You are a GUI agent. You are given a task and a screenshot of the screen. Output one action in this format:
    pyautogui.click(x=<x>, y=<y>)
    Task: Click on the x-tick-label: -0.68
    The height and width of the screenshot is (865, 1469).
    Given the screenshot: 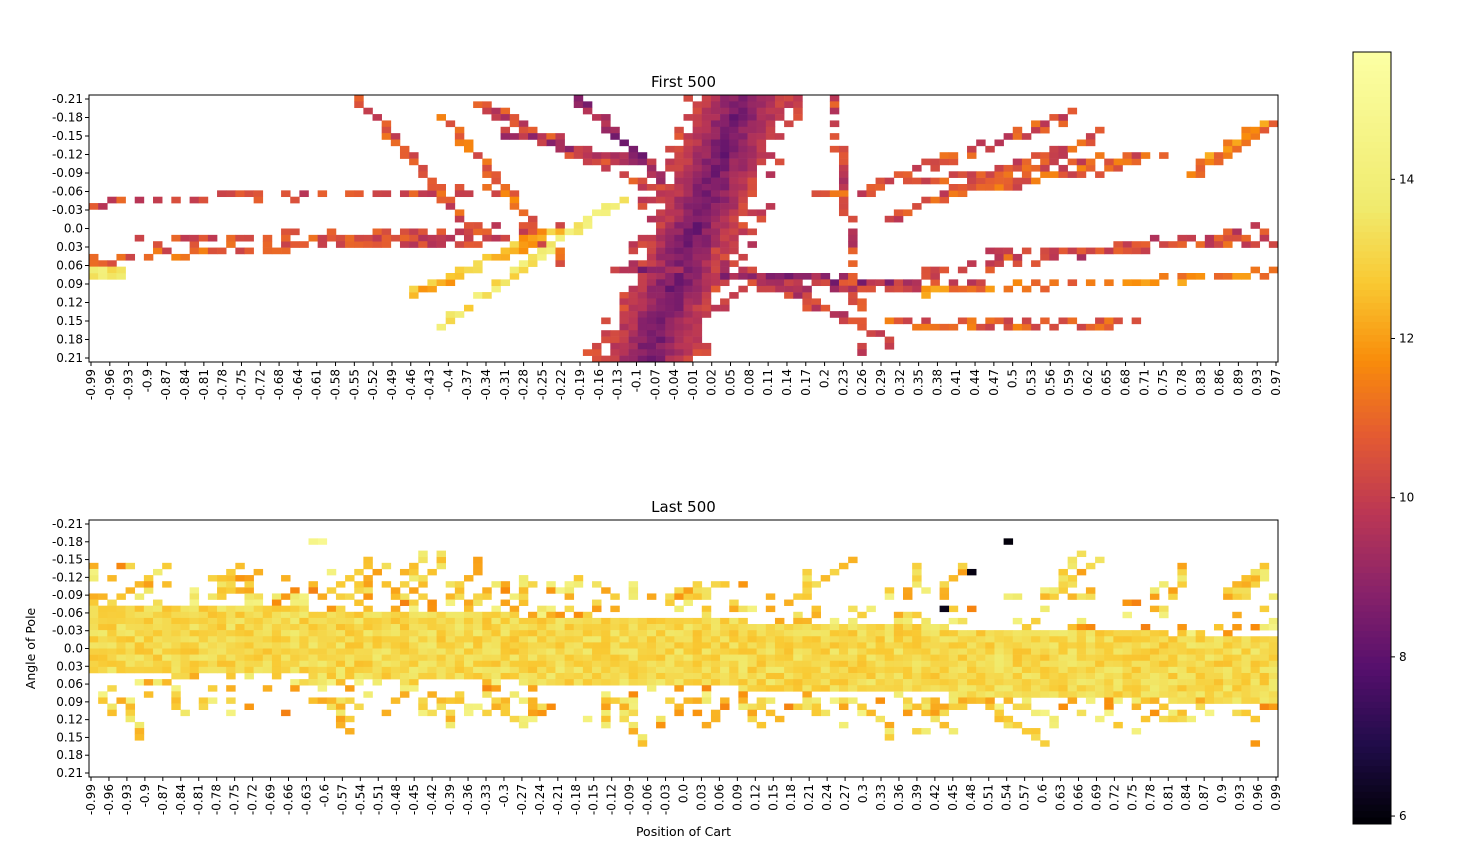 What is the action you would take?
    pyautogui.click(x=279, y=384)
    